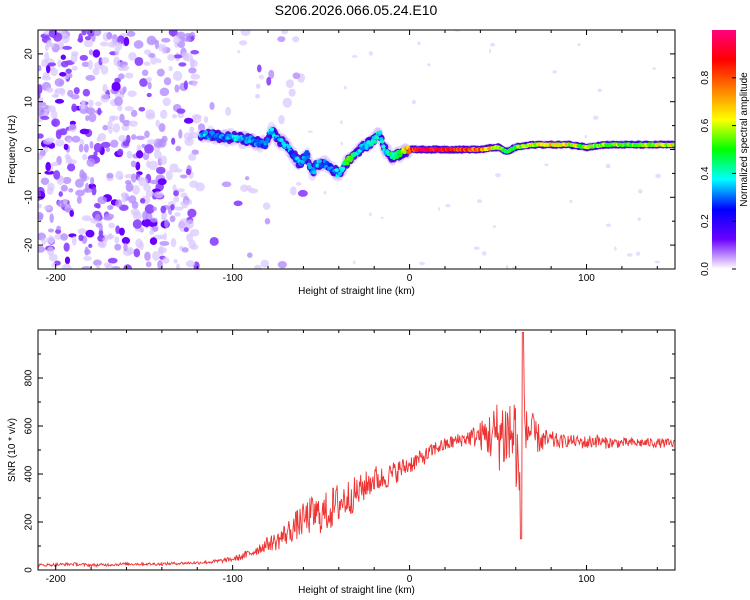 Image resolution: width=750 pixels, height=600 pixels. Describe the element at coordinates (705, 125) in the screenshot. I see `colorbar-tick-label: 0.6` at that location.